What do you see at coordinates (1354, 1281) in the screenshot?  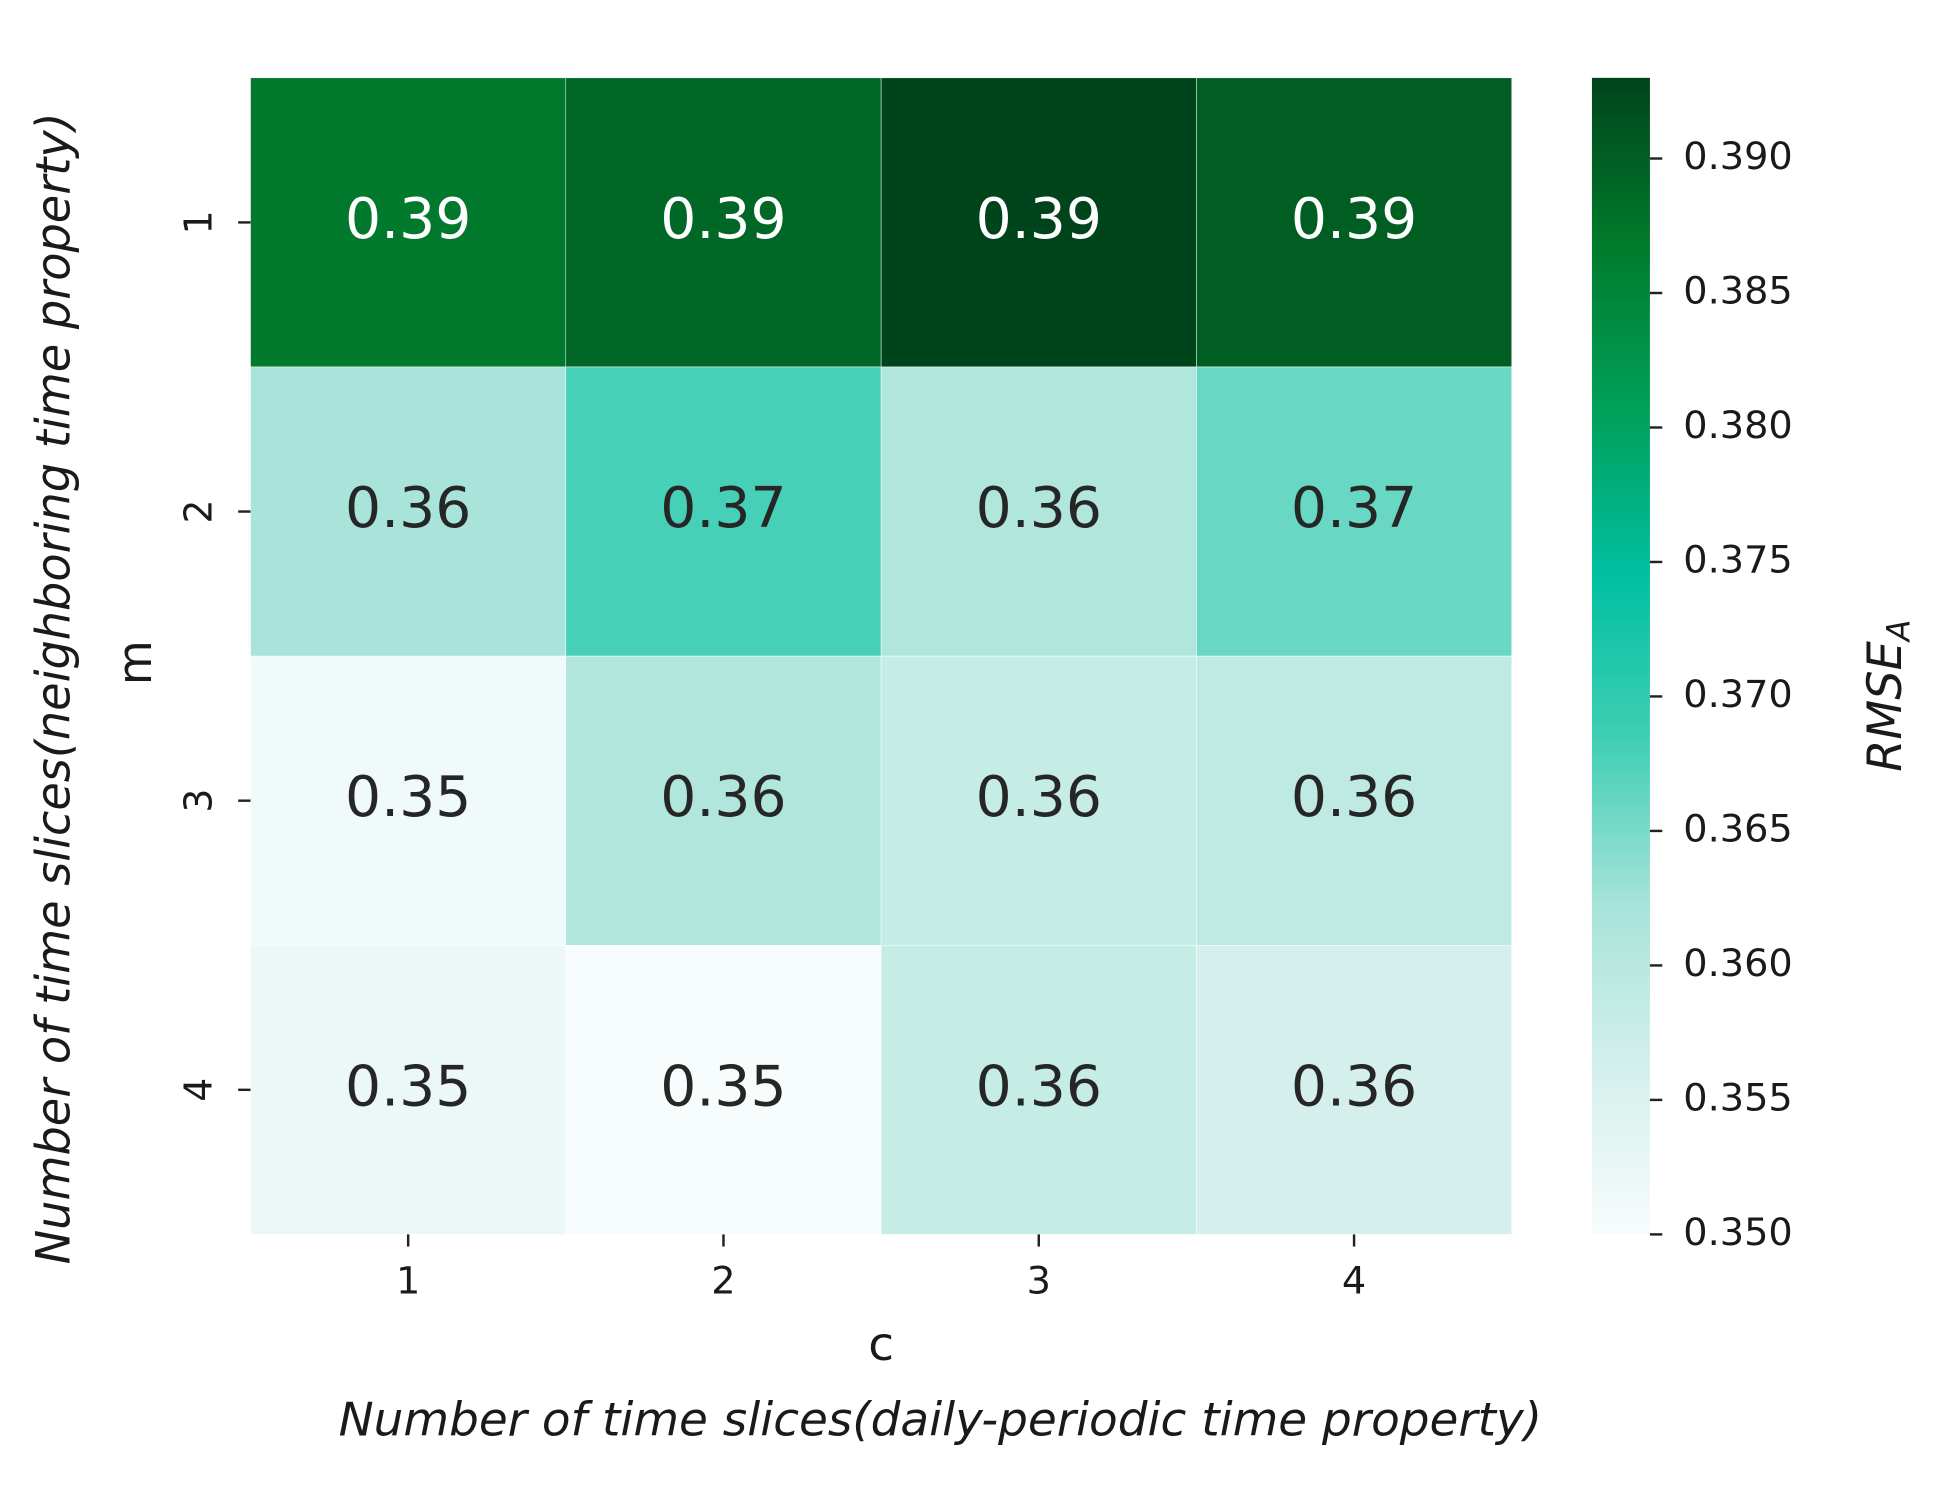 I see `x-tick-label: 4` at bounding box center [1354, 1281].